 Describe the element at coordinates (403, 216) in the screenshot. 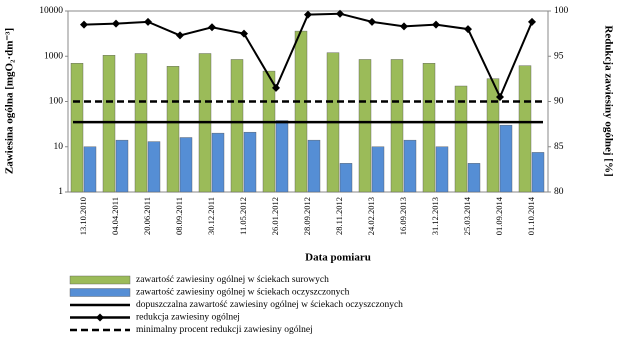

I see `x-tick-label: 16.09.2013` at that location.